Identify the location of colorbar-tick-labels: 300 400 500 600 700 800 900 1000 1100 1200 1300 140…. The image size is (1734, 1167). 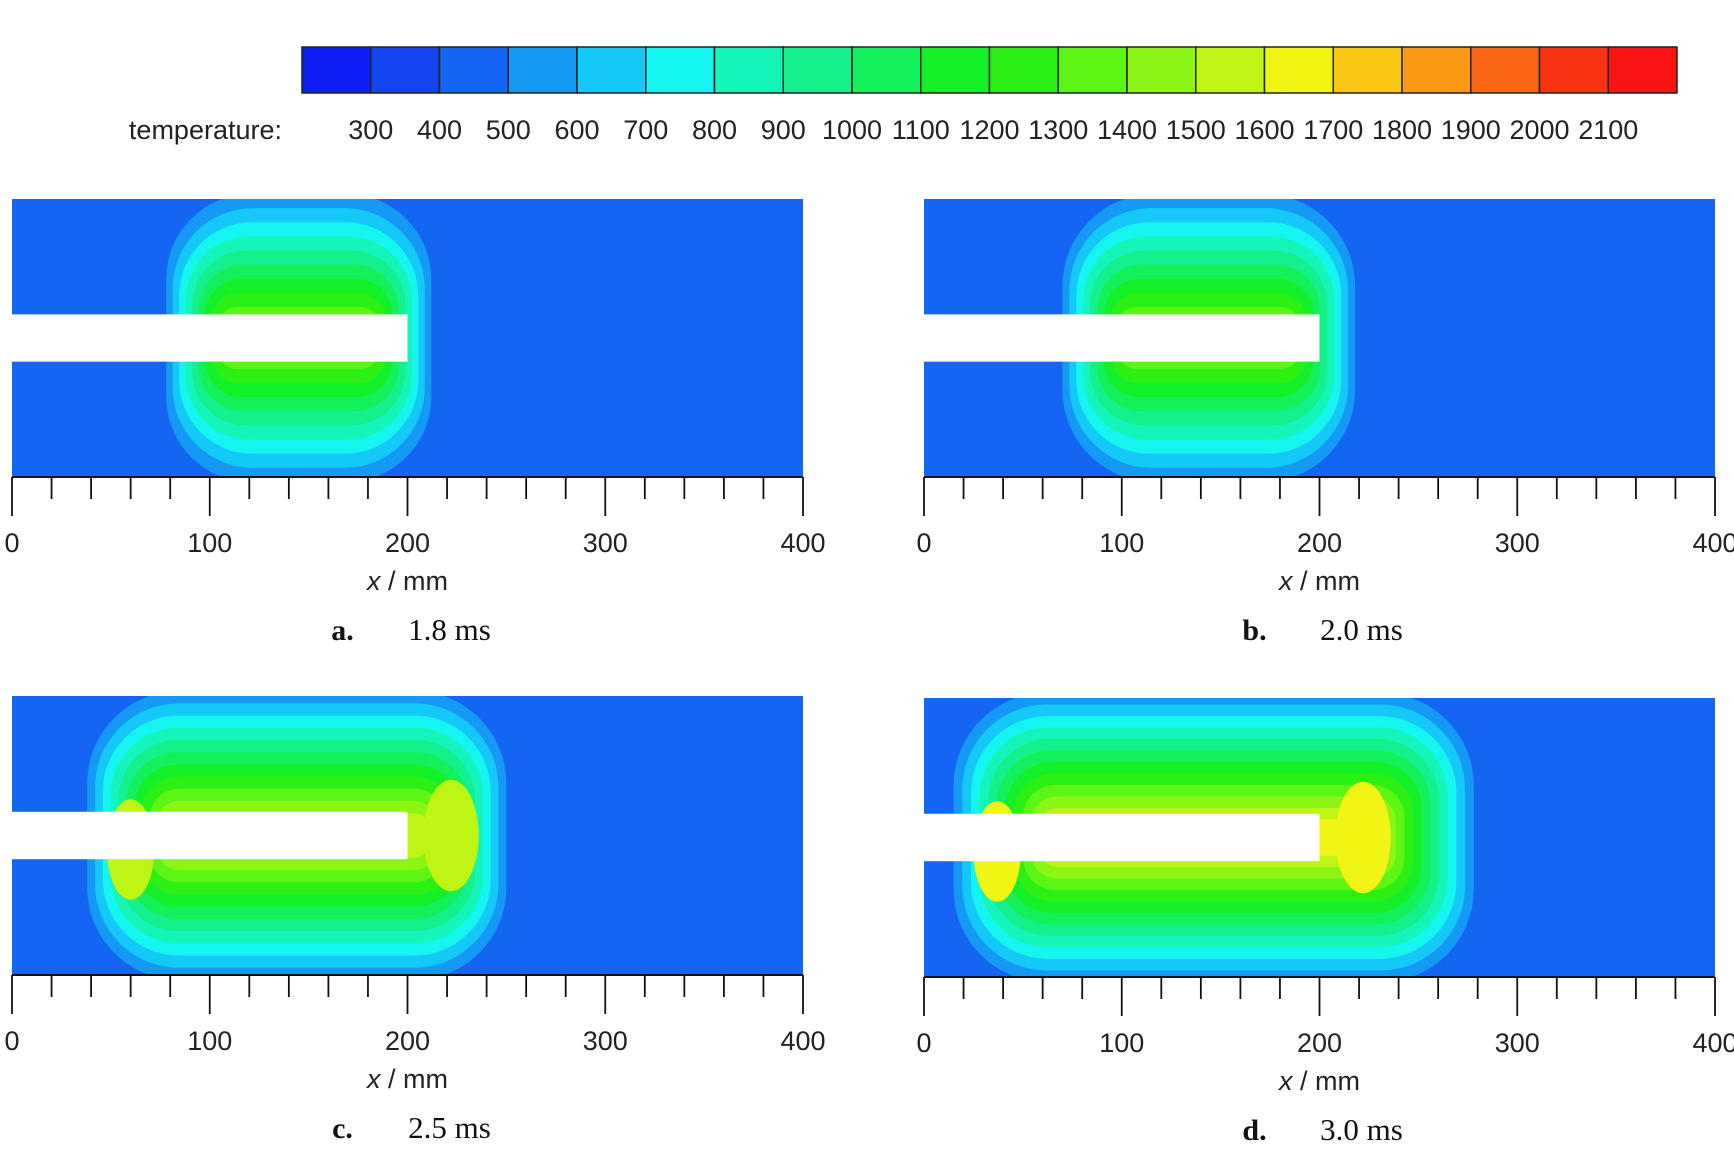
(993, 130).